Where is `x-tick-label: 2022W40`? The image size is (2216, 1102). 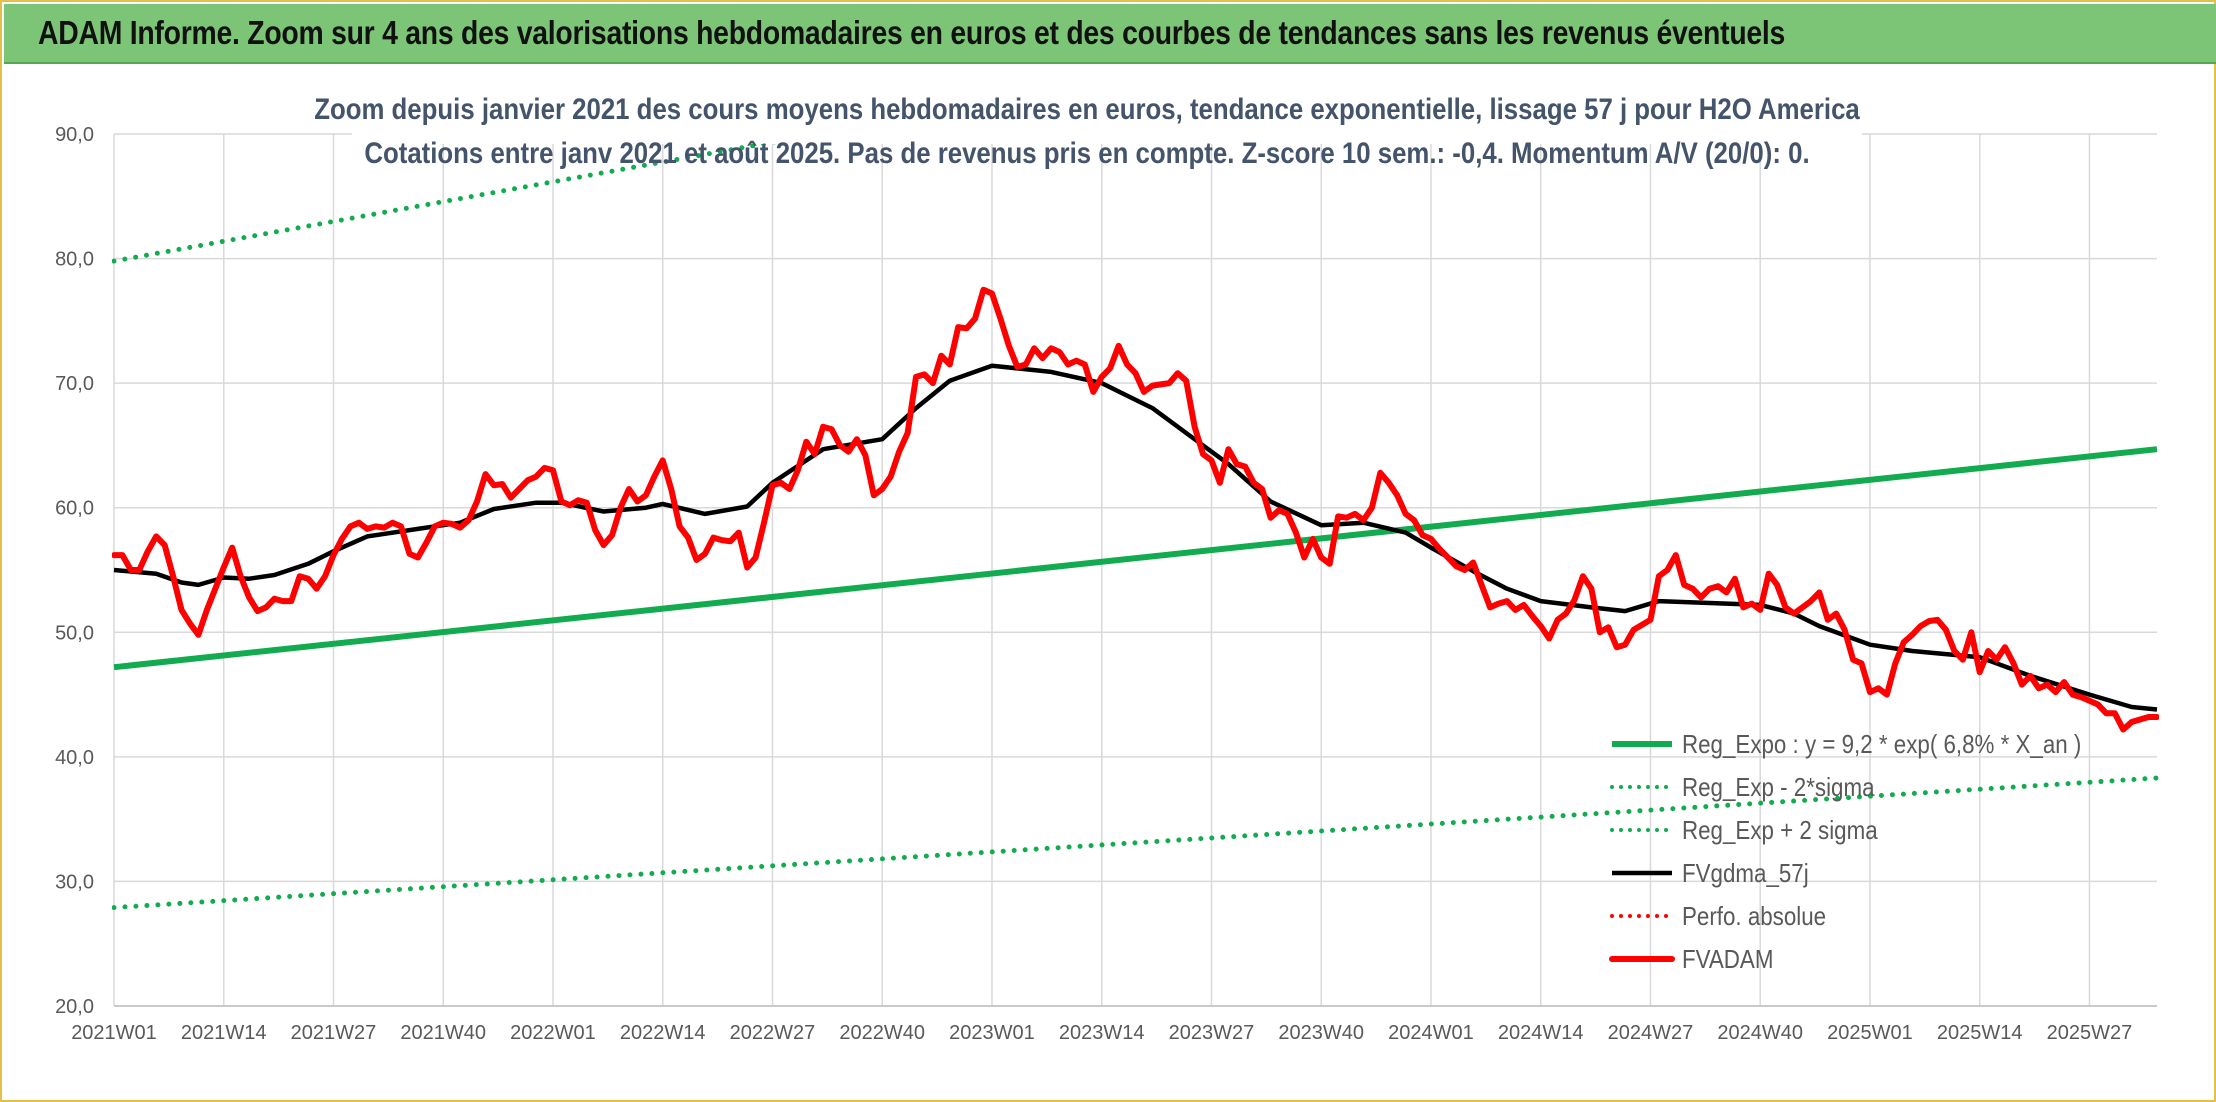
x-tick-label: 2022W40 is located at coordinates (882, 1033).